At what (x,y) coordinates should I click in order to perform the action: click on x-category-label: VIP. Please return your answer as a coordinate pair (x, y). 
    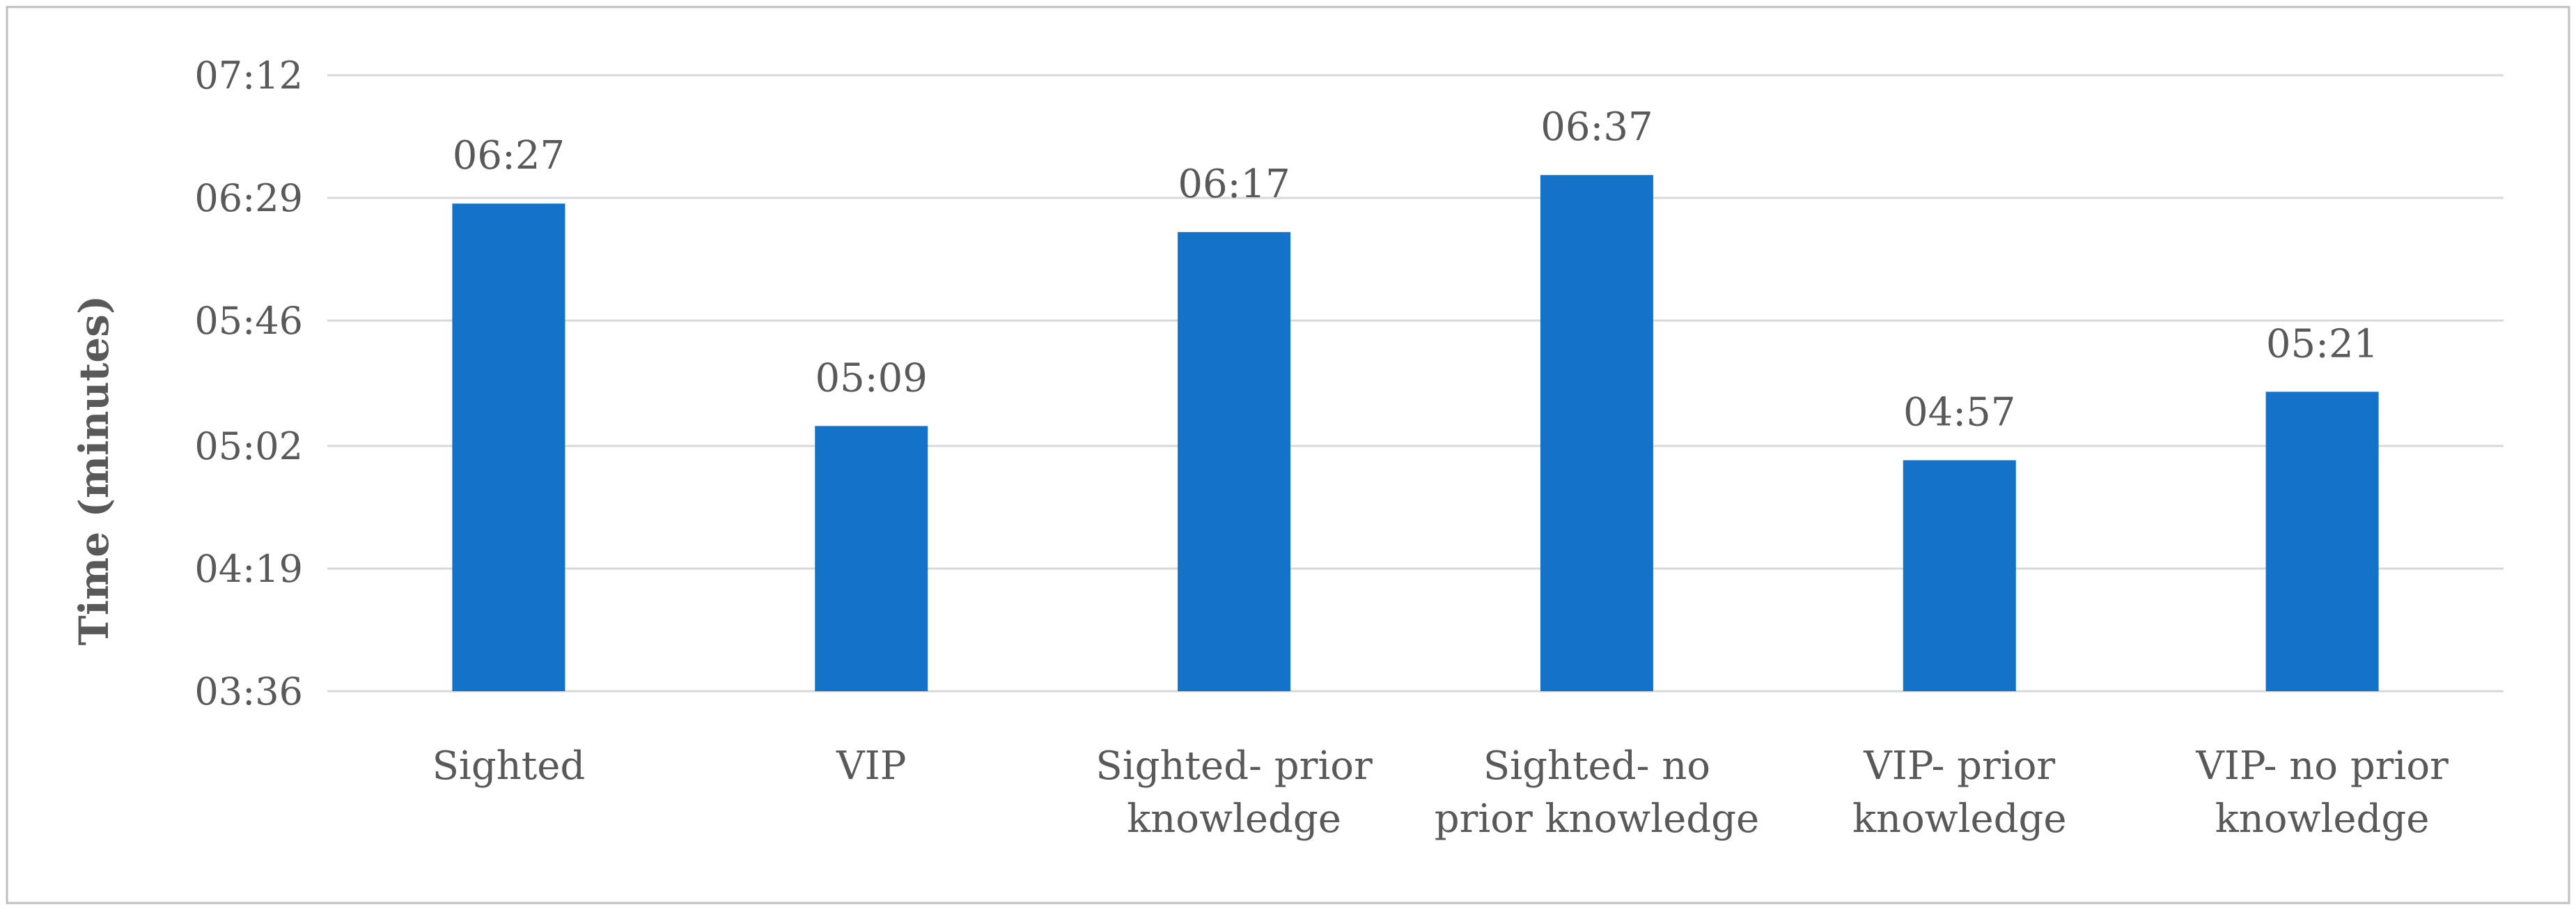
    Looking at the image, I should click on (871, 766).